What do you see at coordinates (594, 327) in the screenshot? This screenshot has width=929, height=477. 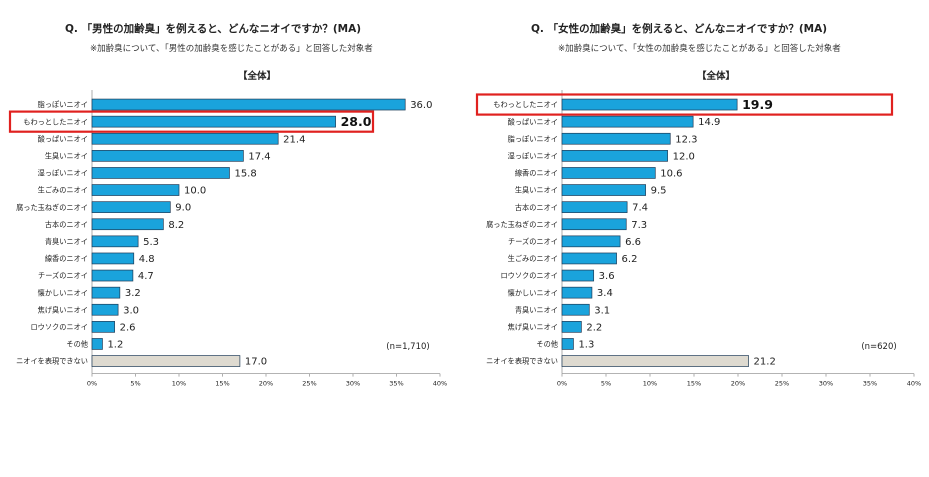 I see `value-label: 2.2` at bounding box center [594, 327].